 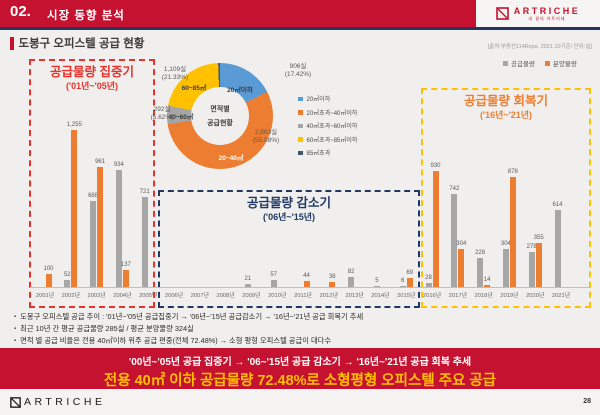 I want to click on brand-logo: ARTRICHE 내 곁의 아트리쉐, so click(x=538, y=13).